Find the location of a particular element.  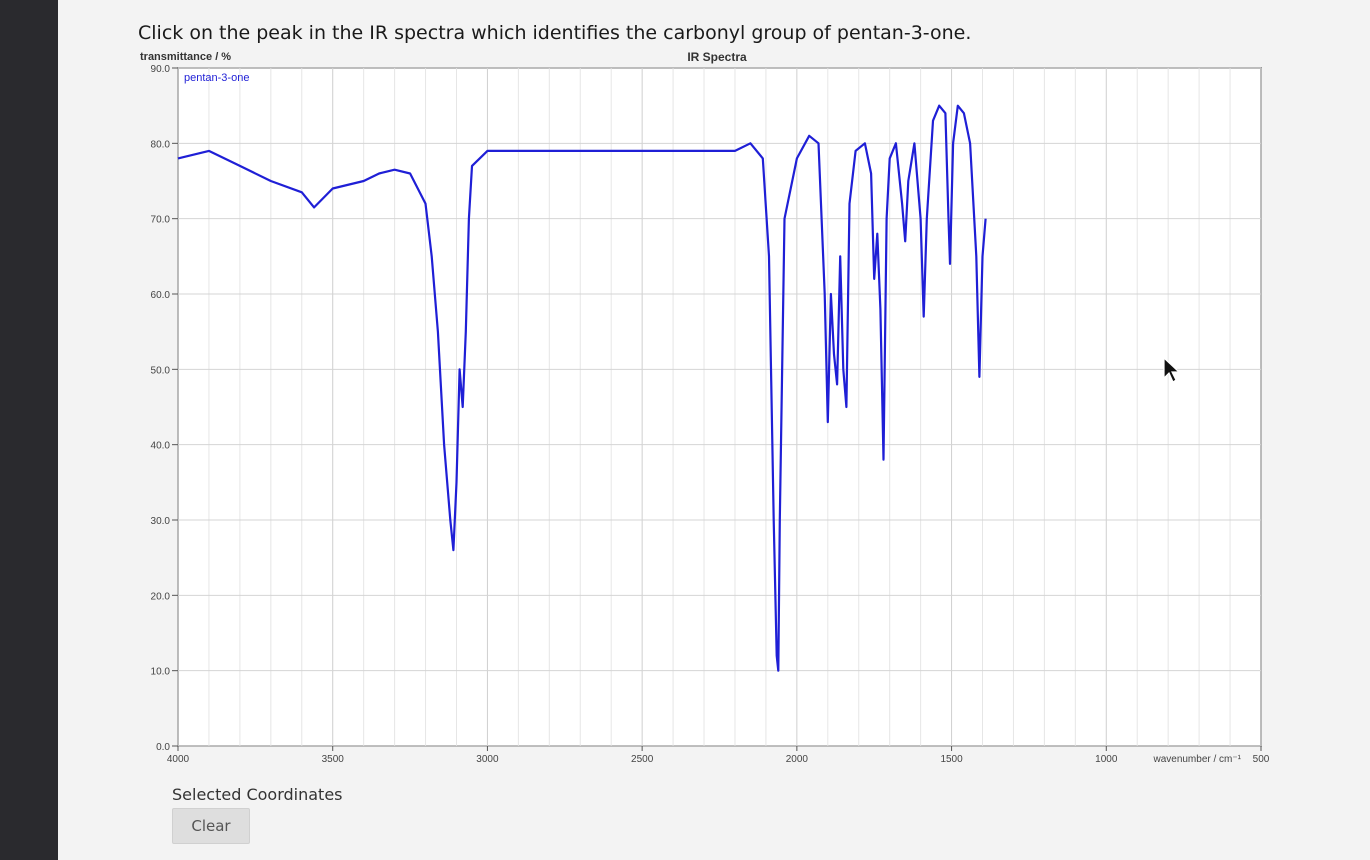

x-axis-label: wavenumber / cm⁻¹ is located at coordinates (1196, 759).